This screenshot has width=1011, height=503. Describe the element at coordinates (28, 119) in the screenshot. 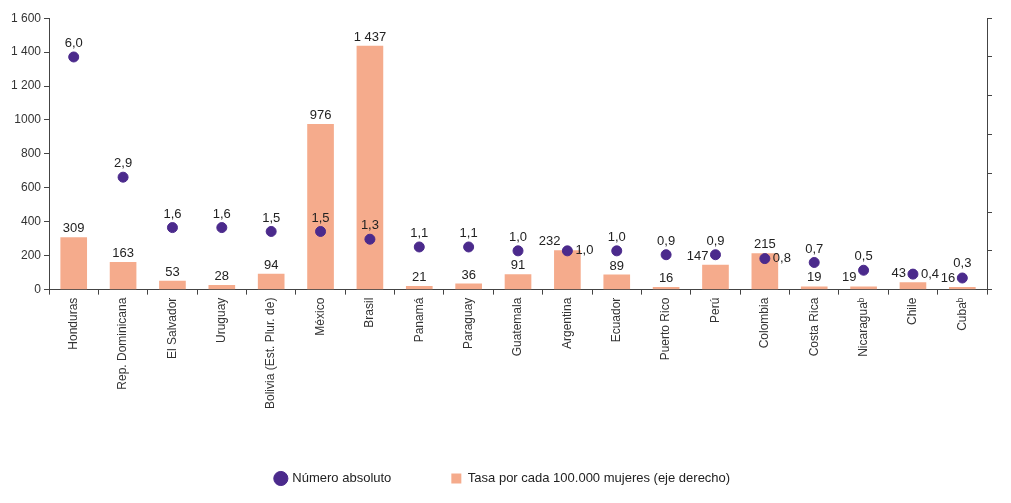

I see `y-tick-label: 1000` at that location.